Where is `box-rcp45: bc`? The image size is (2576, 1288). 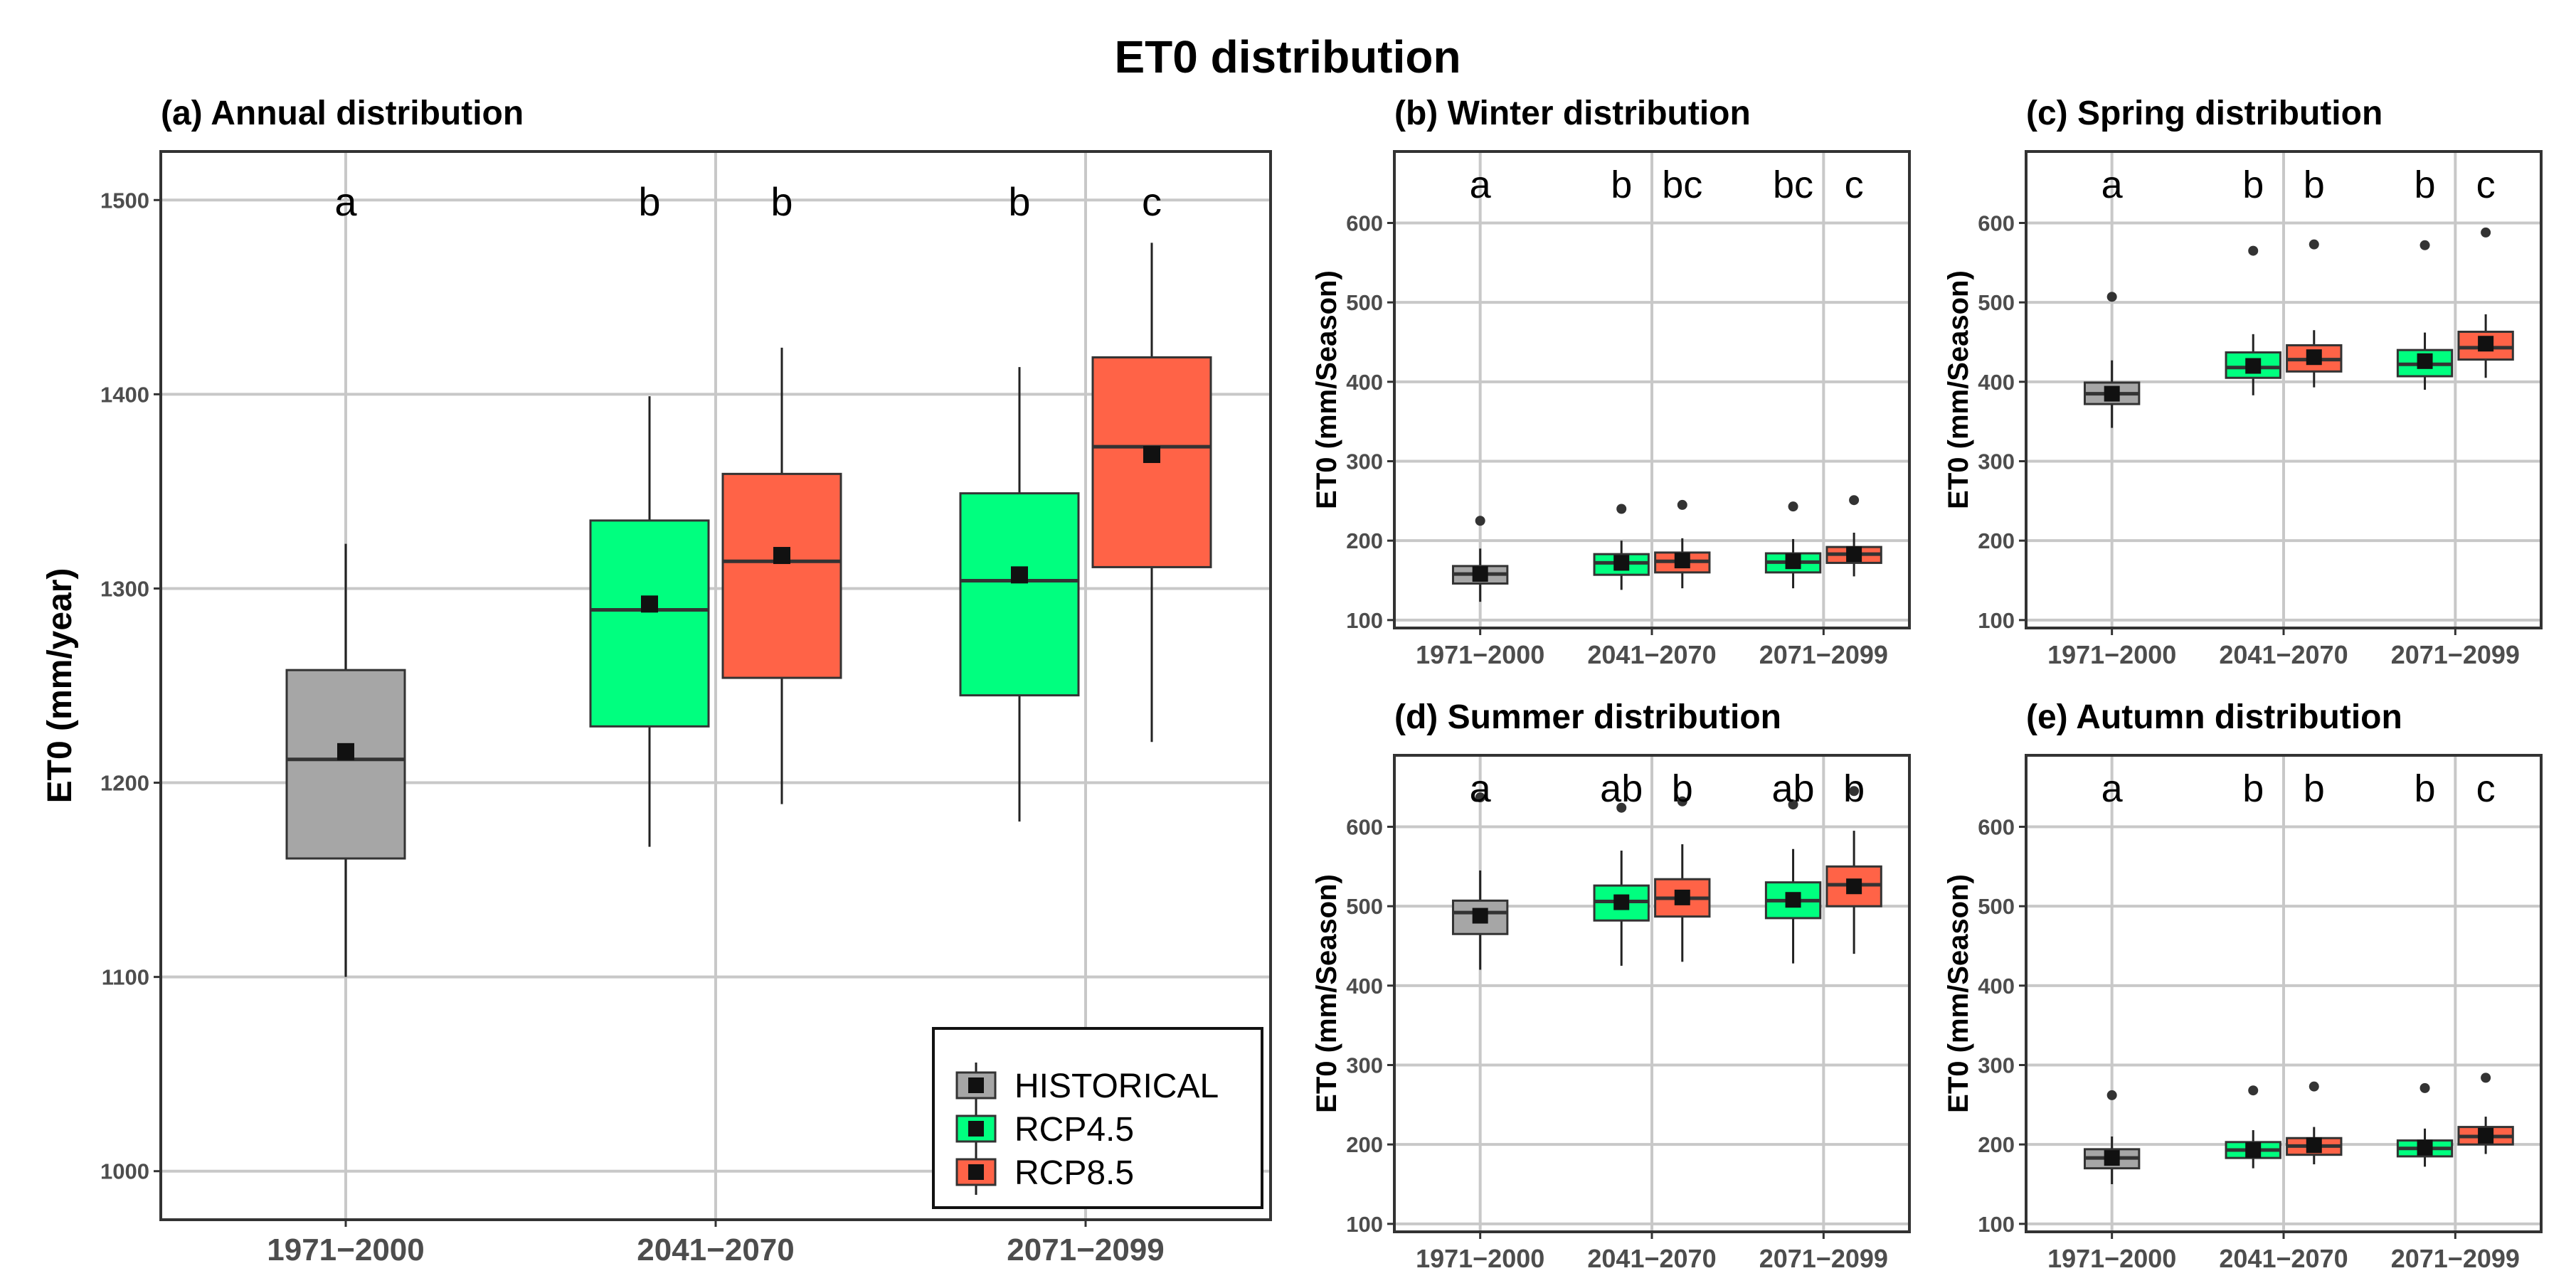
box-rcp45: bc is located at coordinates (1793, 376).